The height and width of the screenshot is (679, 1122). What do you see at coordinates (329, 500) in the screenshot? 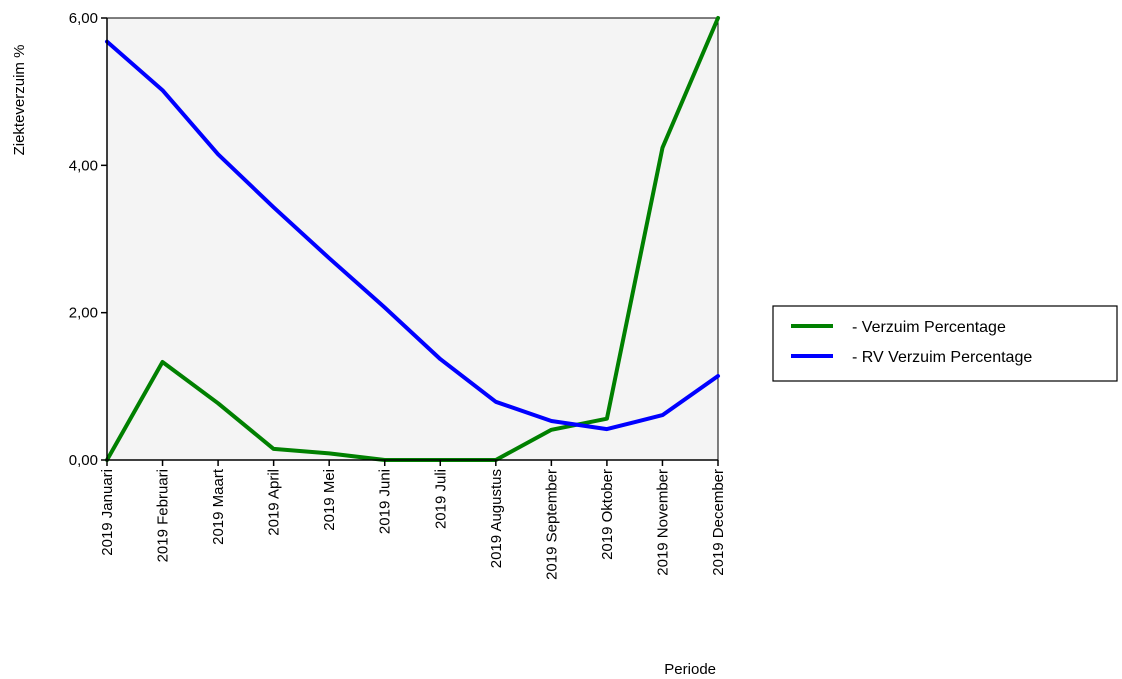
I see `x-tick-label: 2019 Mei` at bounding box center [329, 500].